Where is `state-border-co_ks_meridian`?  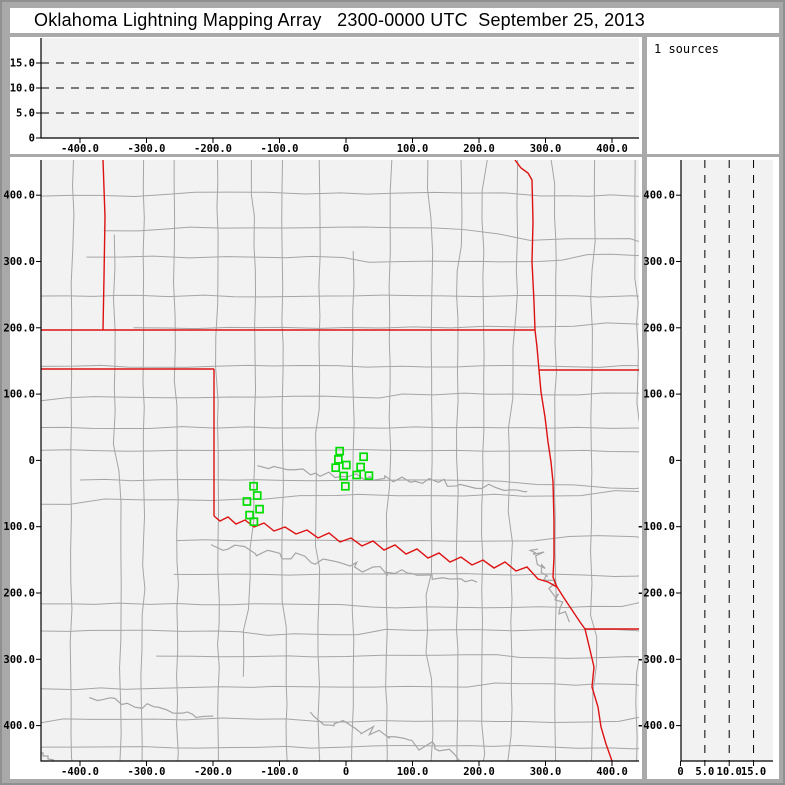
state-border-co_ks_meridian is located at coordinates (104, 245).